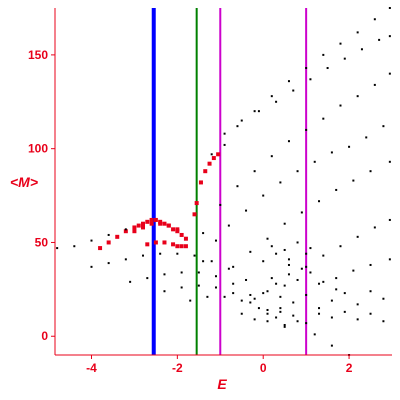 This screenshot has width=400, height=400. What do you see at coordinates (349, 368) in the screenshot?
I see `x-tick-label-3: 2` at bounding box center [349, 368].